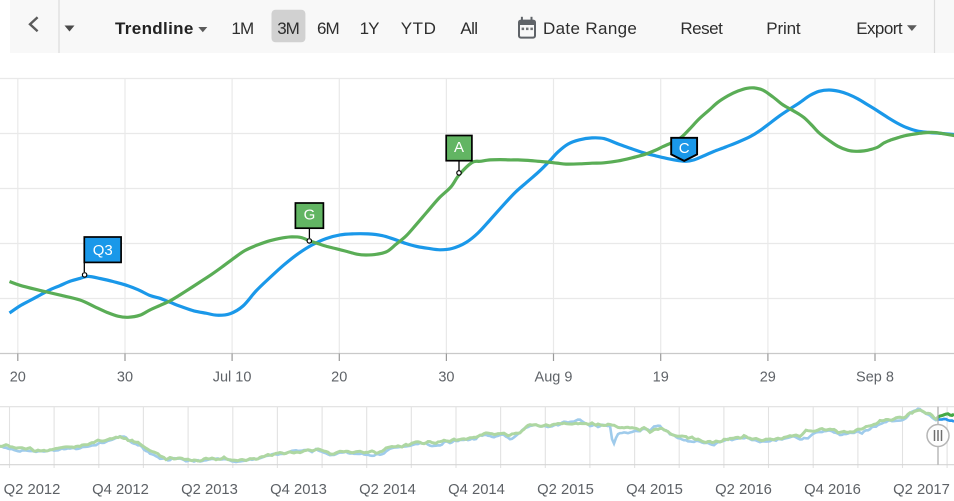 Image resolution: width=954 pixels, height=501 pixels. I want to click on svg-text: Q4 2012, so click(120, 490).